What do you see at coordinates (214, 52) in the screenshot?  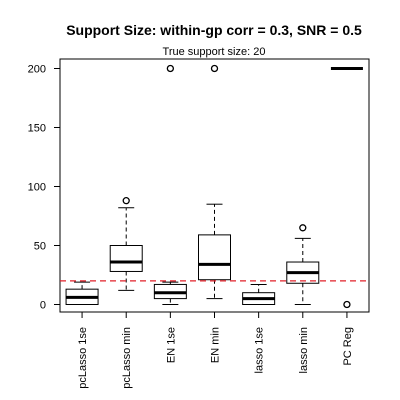 I see `chart-subtitle: True support size: 20` at bounding box center [214, 52].